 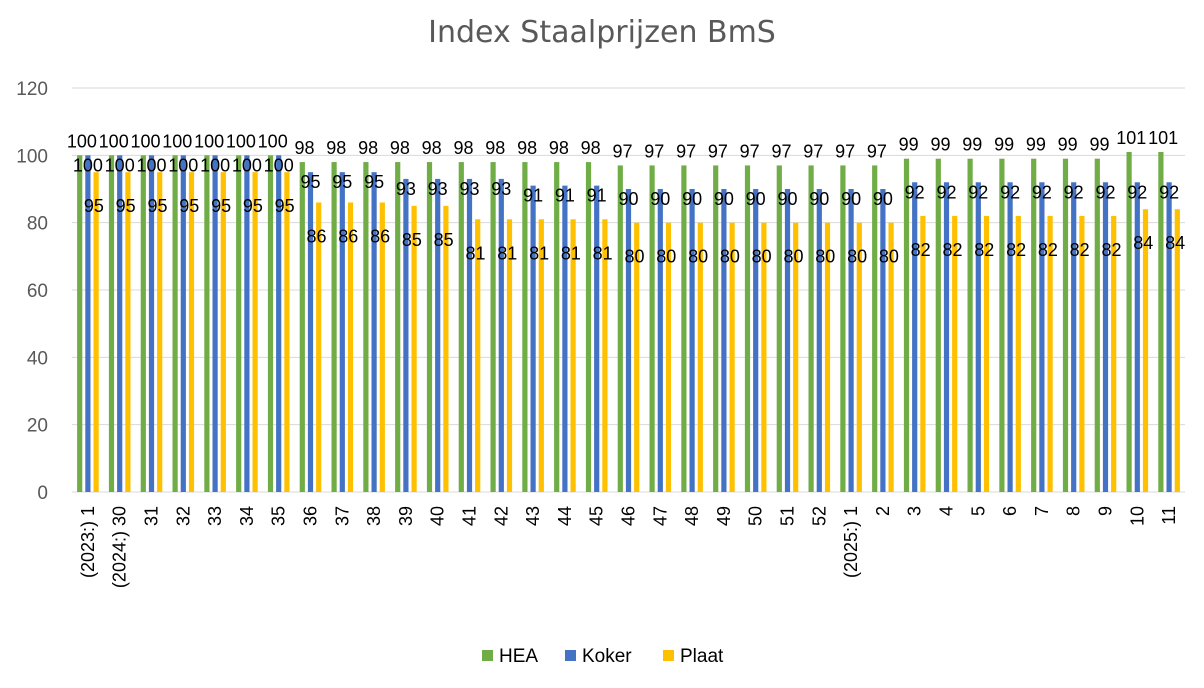 I want to click on legend: HEA Koker Plaat, so click(x=603, y=656).